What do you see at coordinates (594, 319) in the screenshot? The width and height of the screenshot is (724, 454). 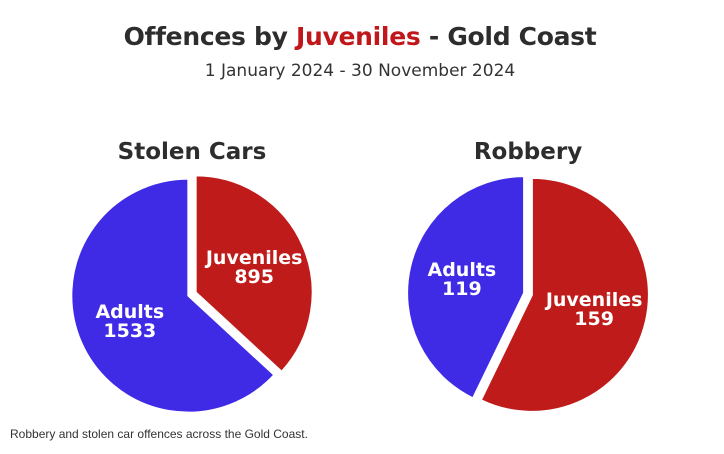 I see `slice-value-juveniles: 159` at bounding box center [594, 319].